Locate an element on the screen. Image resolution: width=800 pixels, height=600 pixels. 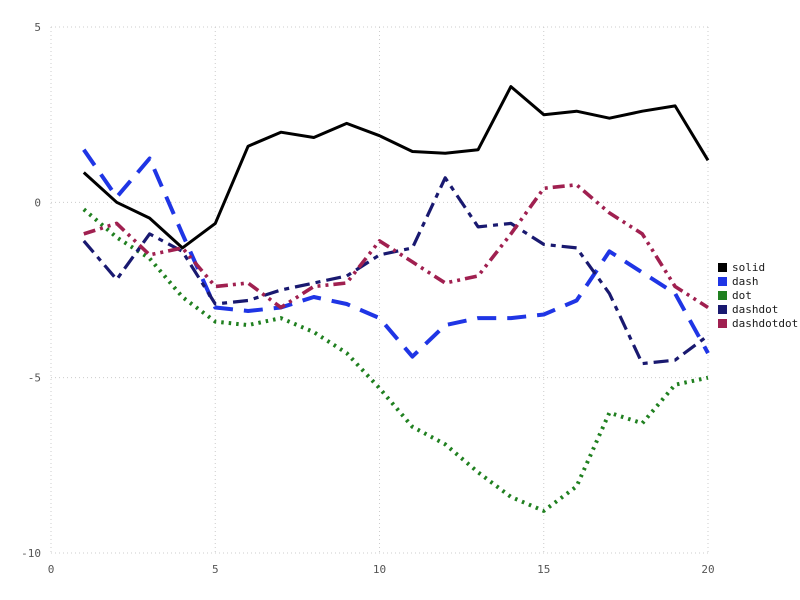
y-tick-label: -5 is located at coordinates (34, 378).